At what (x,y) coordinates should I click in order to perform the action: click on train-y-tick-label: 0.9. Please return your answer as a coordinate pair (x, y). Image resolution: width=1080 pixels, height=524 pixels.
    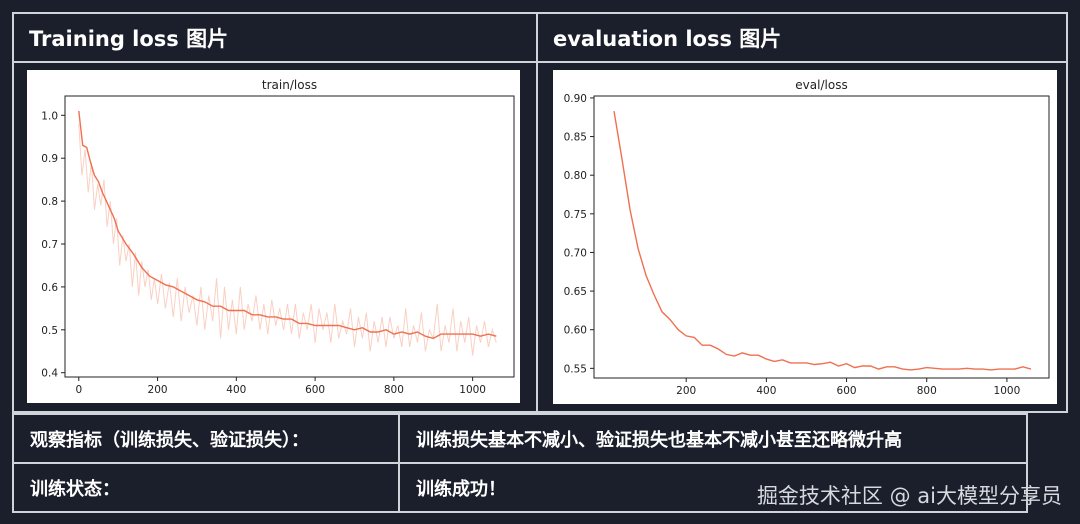
    Looking at the image, I should click on (49, 159).